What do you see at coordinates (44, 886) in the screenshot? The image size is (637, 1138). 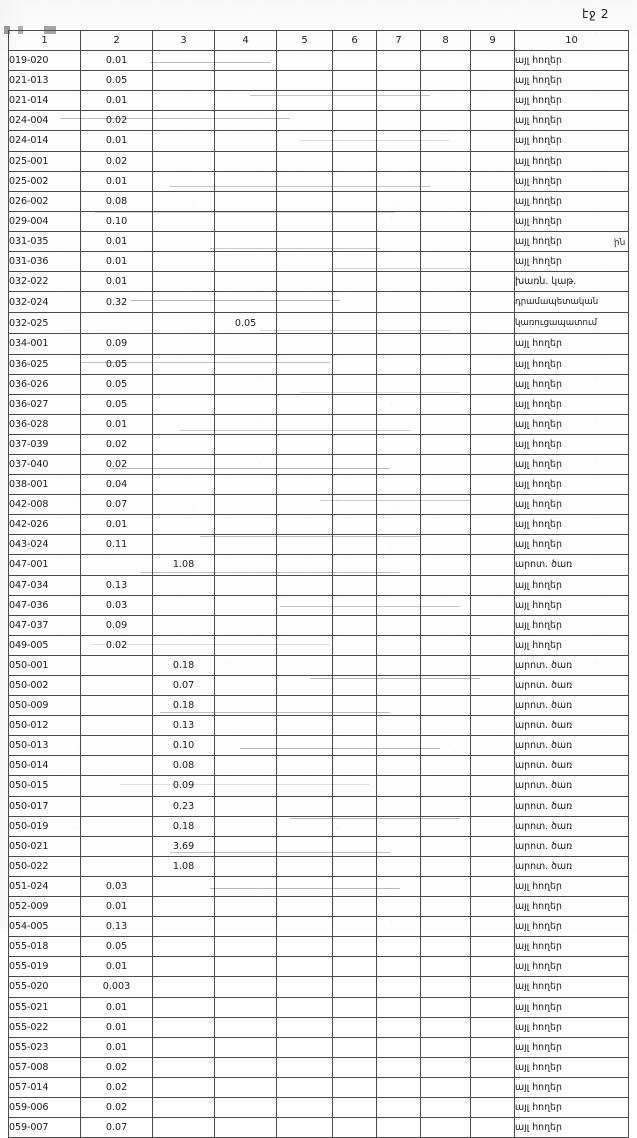 I see `cell-parcel-code: 051-024` at bounding box center [44, 886].